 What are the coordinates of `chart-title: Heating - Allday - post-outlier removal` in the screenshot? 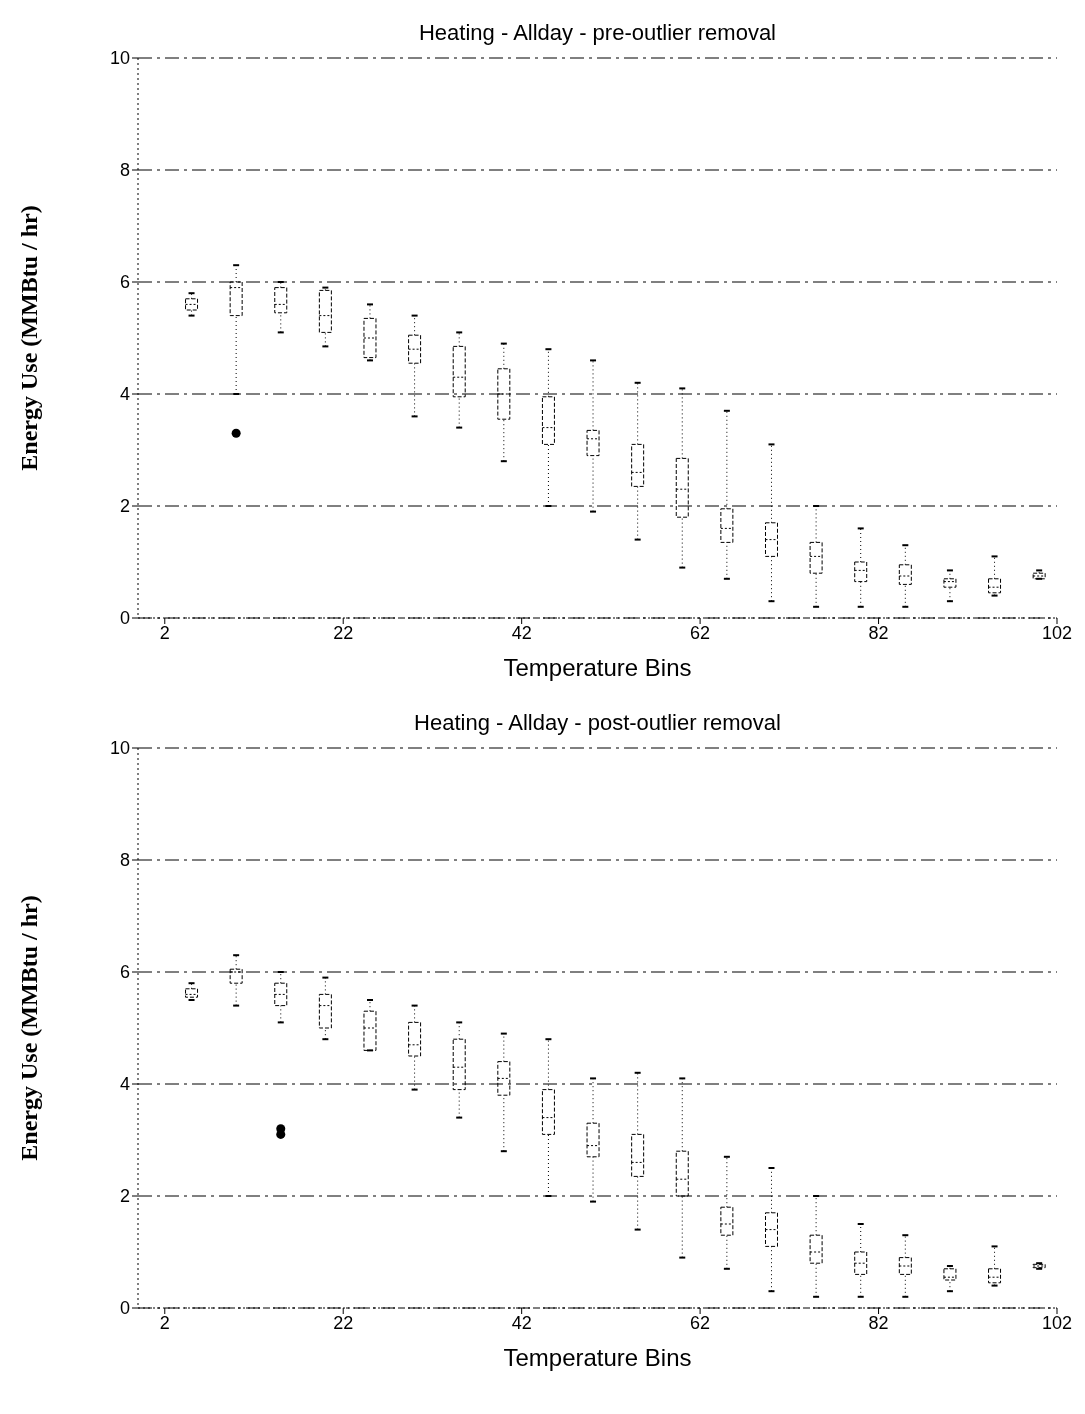 It's located at (597, 723).